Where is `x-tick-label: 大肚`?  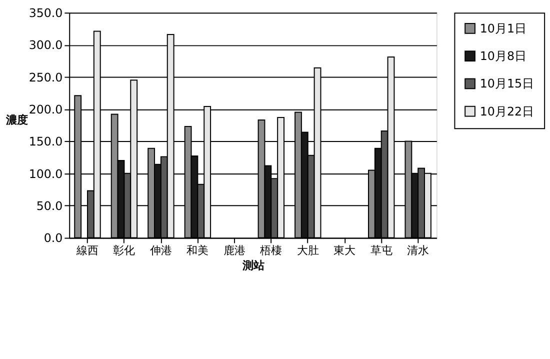
x-tick-label: 大肚 is located at coordinates (307, 251).